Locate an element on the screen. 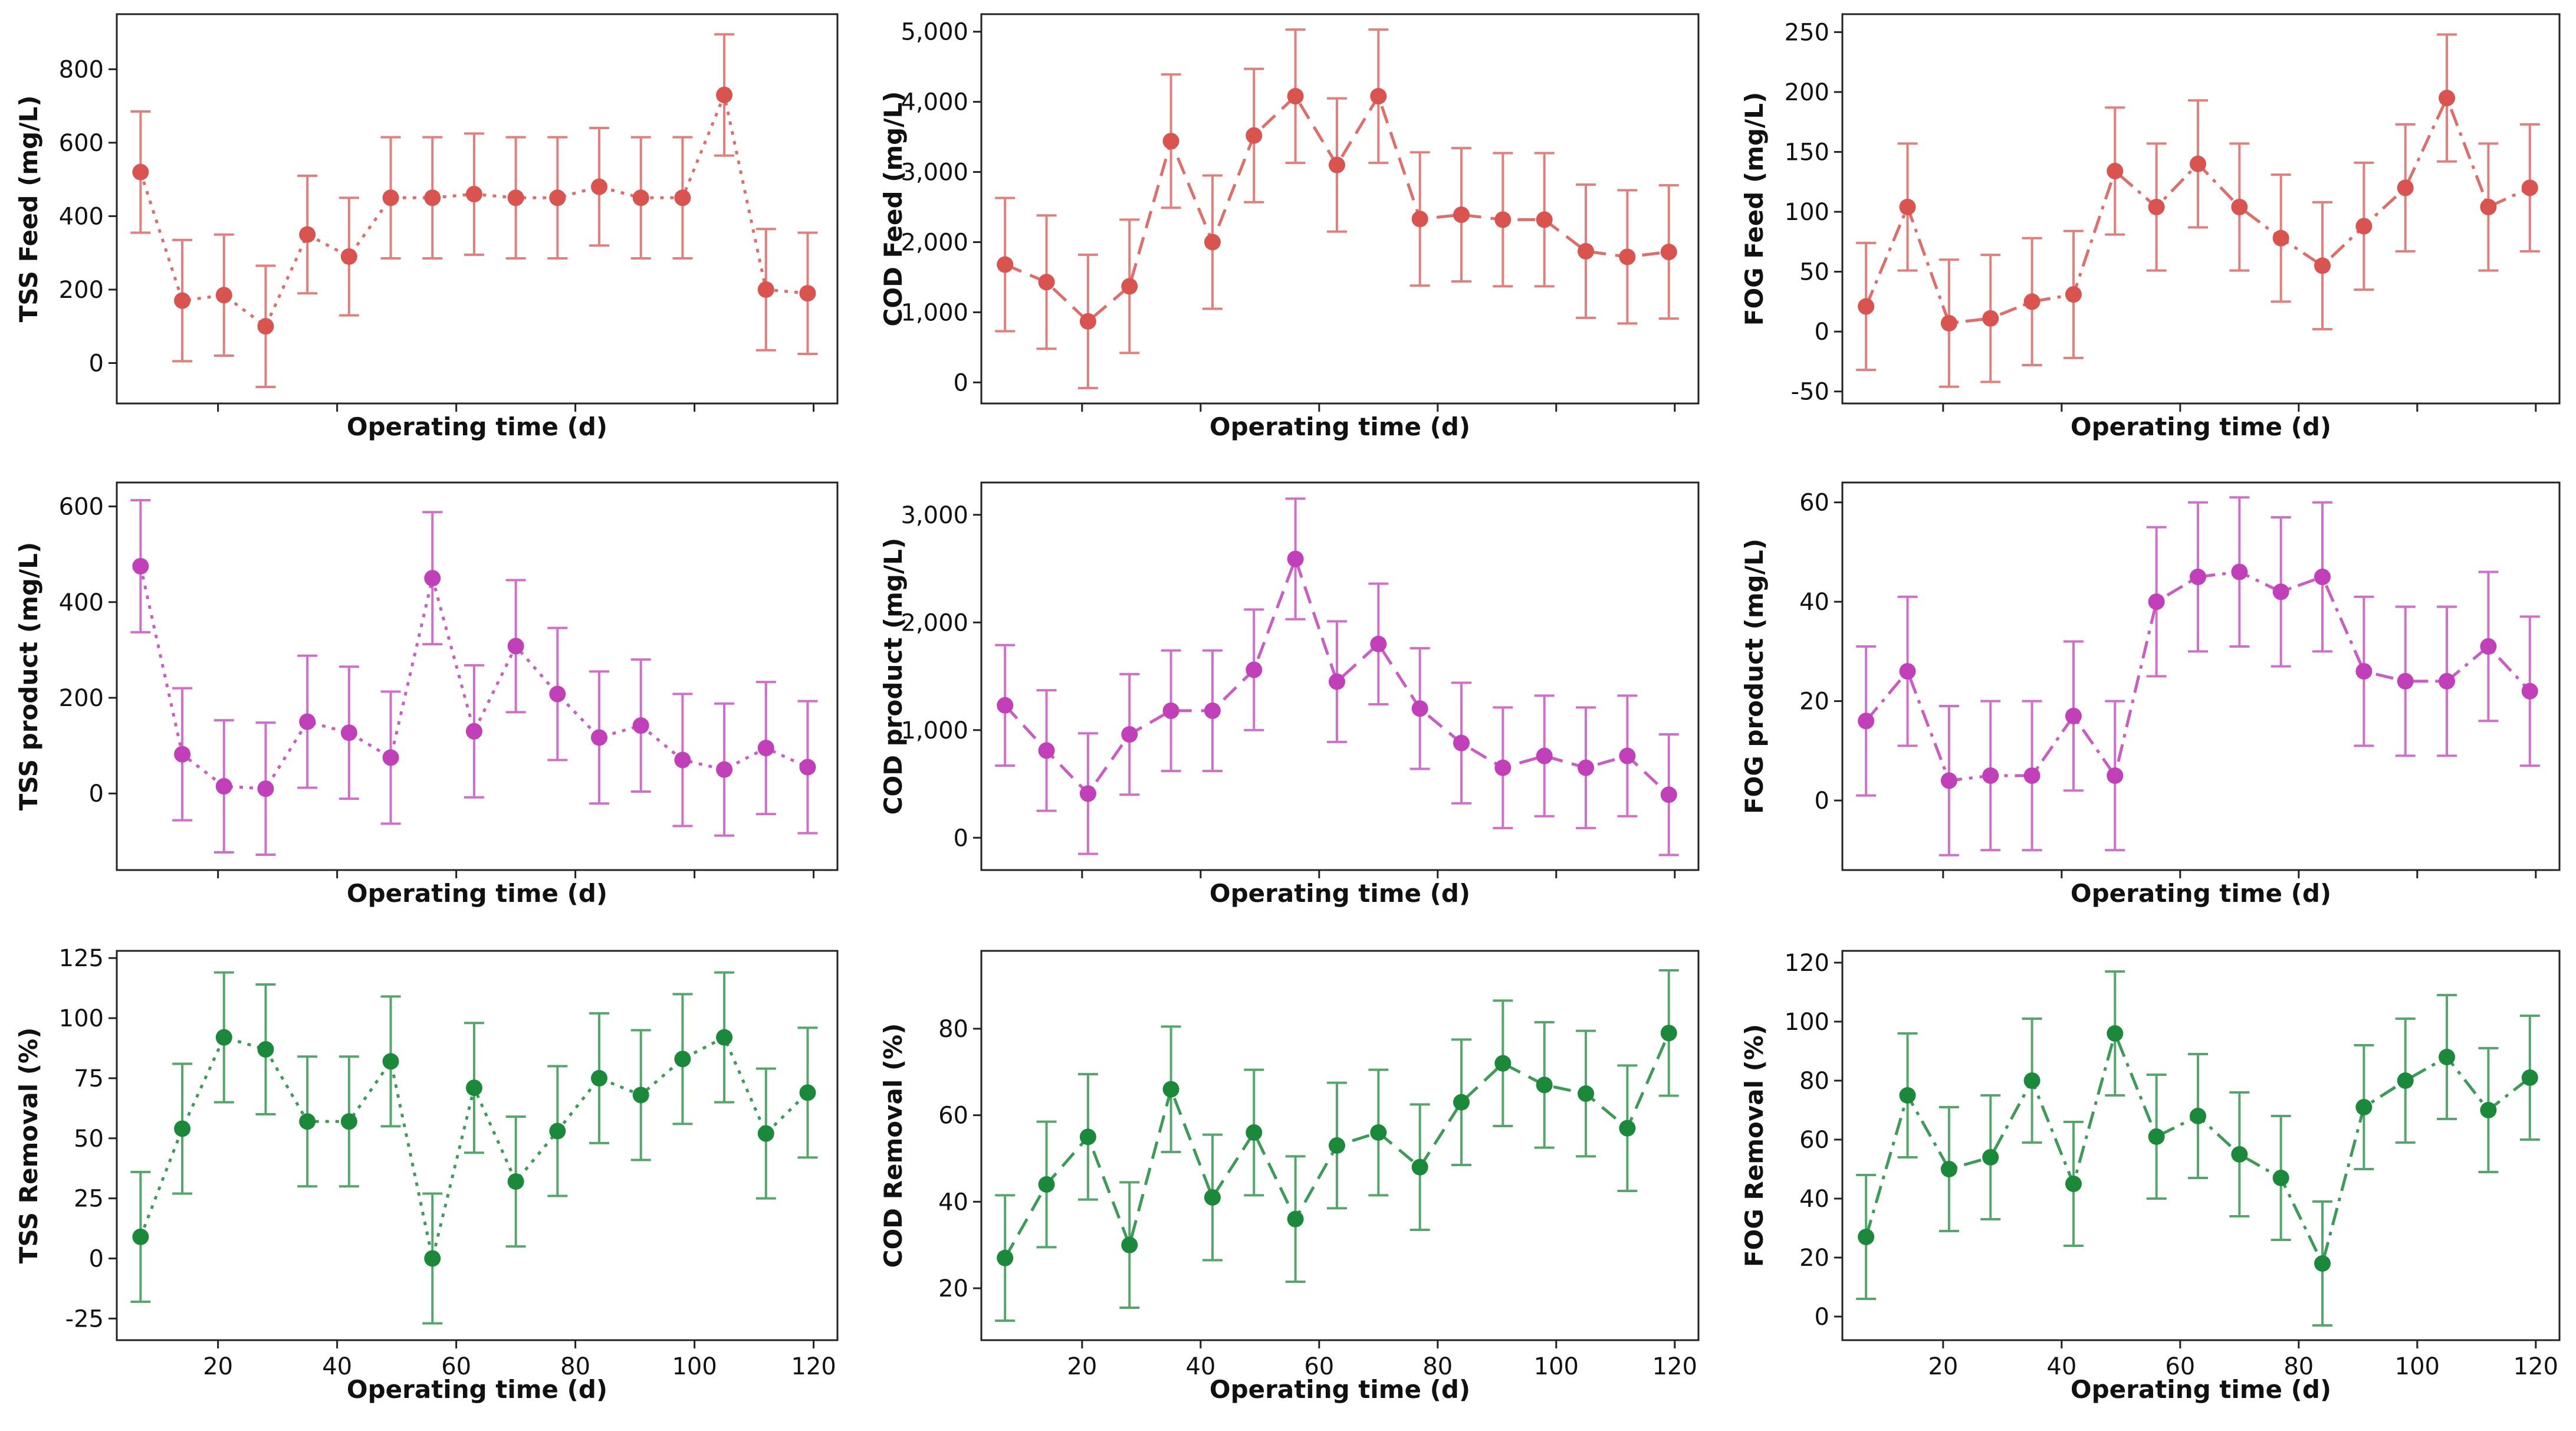 The height and width of the screenshot is (1431, 2576). y-tick-label: 200 is located at coordinates (81, 699).